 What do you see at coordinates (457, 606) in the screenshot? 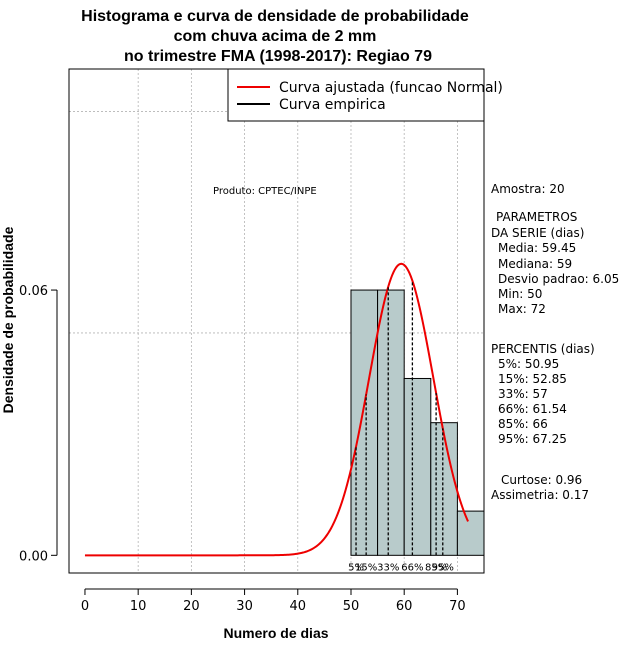
I see `x-tick-label: 70` at bounding box center [457, 606].